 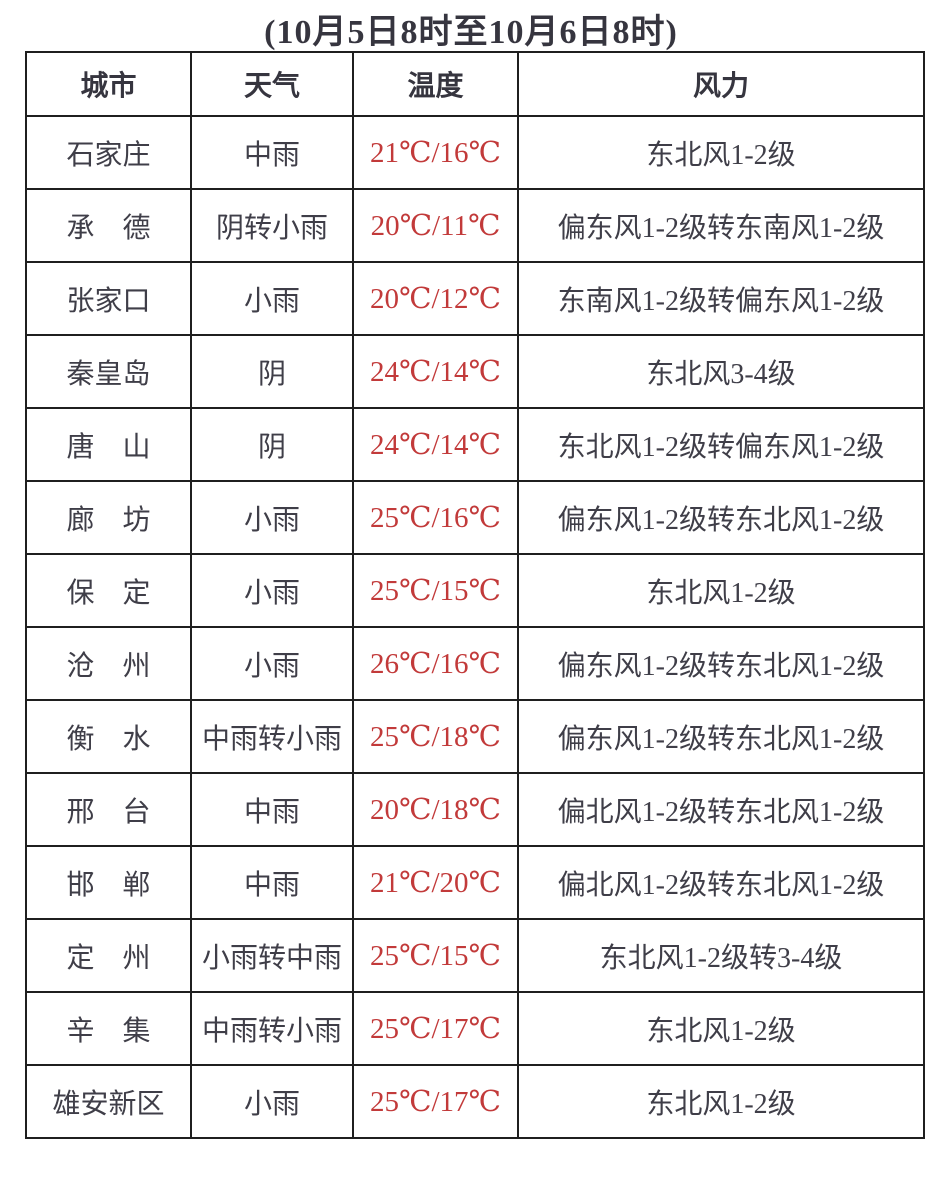 I want to click on table-row: 辛 集中雨转小雨 25℃/17℃ 东北风1-2级, so click(x=475, y=1028).